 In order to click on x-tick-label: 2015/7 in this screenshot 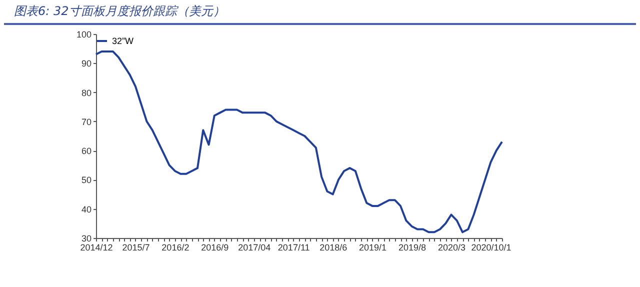, I will do `click(136, 247)`.